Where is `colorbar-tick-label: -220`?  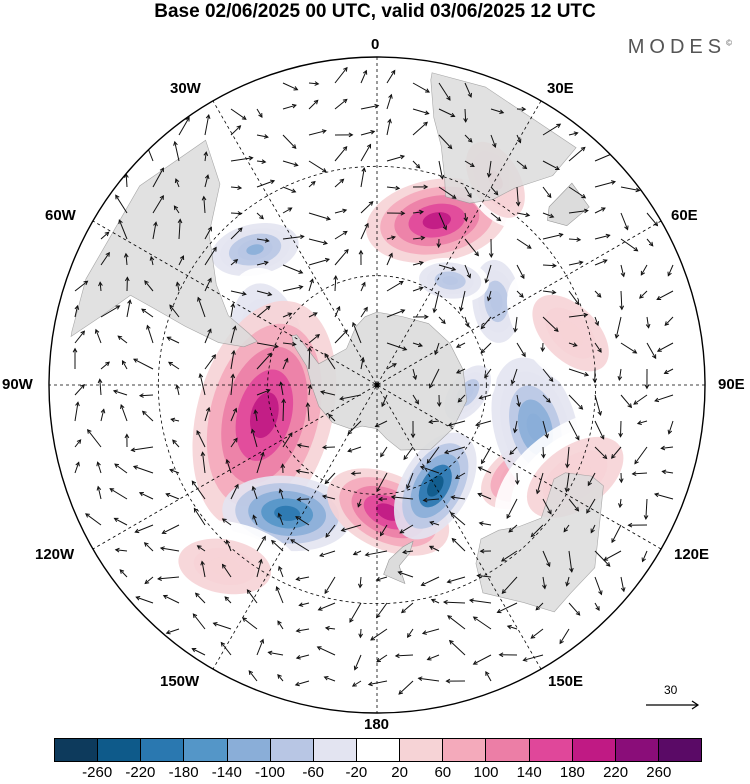
colorbar-tick-label: -220 is located at coordinates (140, 772).